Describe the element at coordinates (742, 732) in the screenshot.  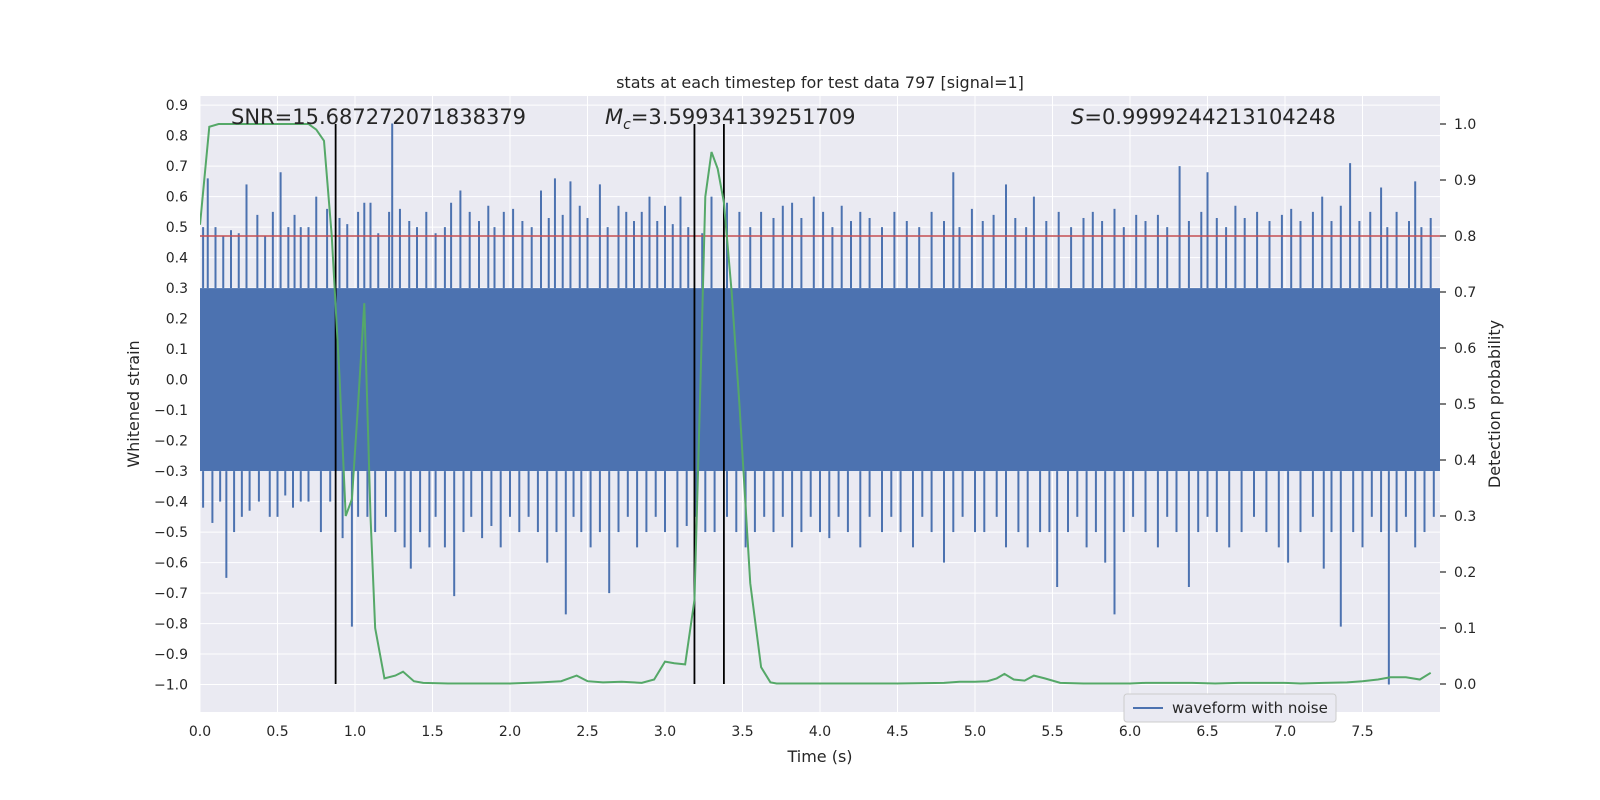
I see `x-tick-label: 3.5` at that location.